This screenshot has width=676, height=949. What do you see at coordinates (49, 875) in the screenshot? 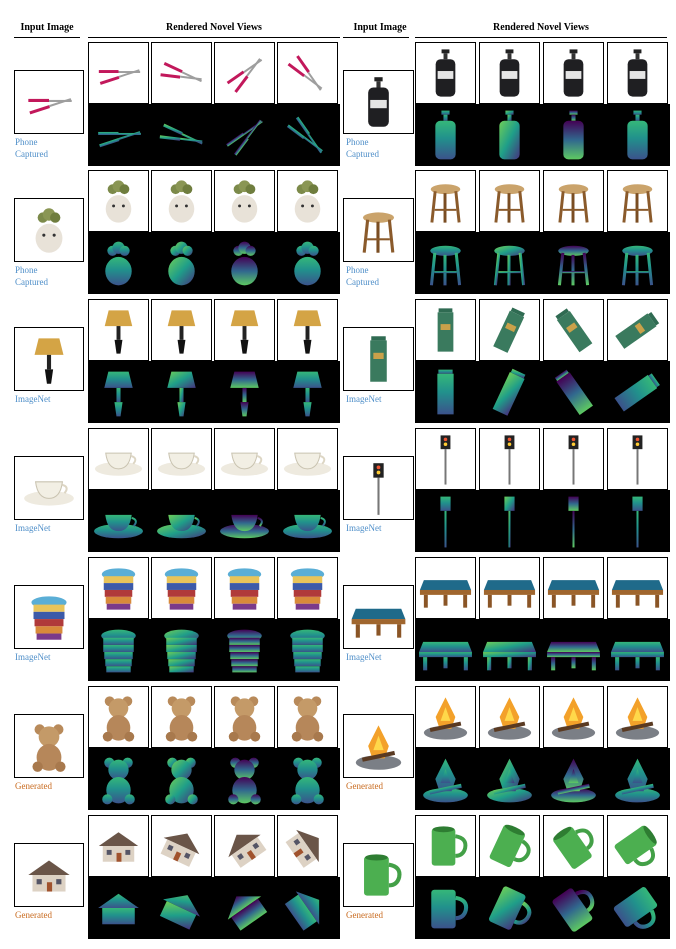
I see `left-input-image-house` at bounding box center [49, 875].